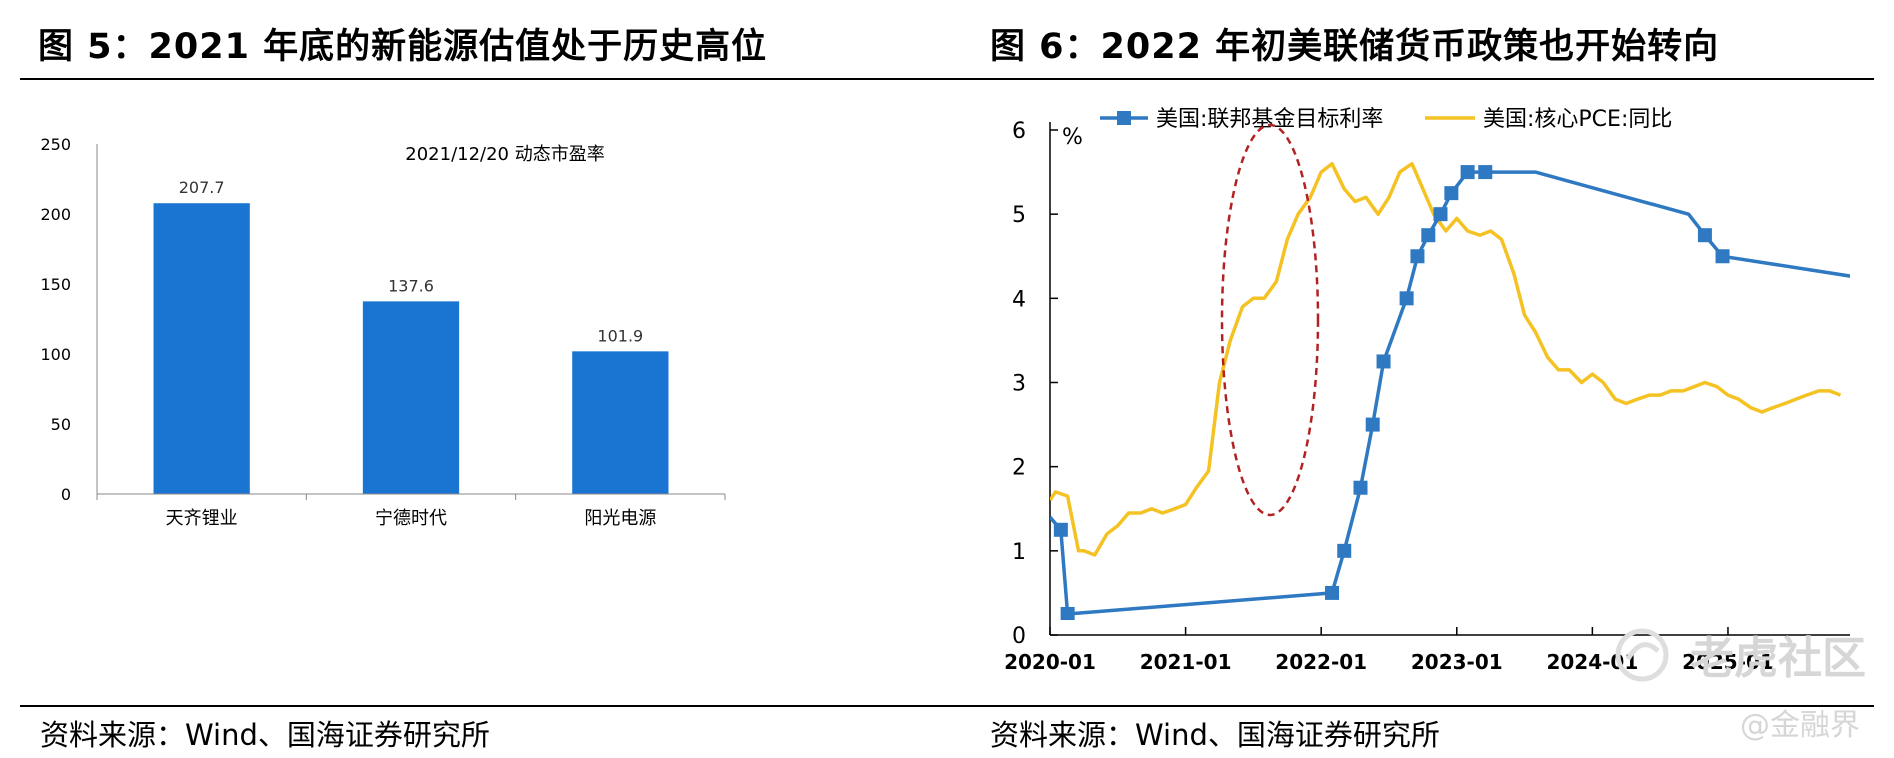 Image resolution: width=1894 pixels, height=758 pixels. I want to click on legend-pce-label: 美国:核心PCE:同比, so click(1577, 119).